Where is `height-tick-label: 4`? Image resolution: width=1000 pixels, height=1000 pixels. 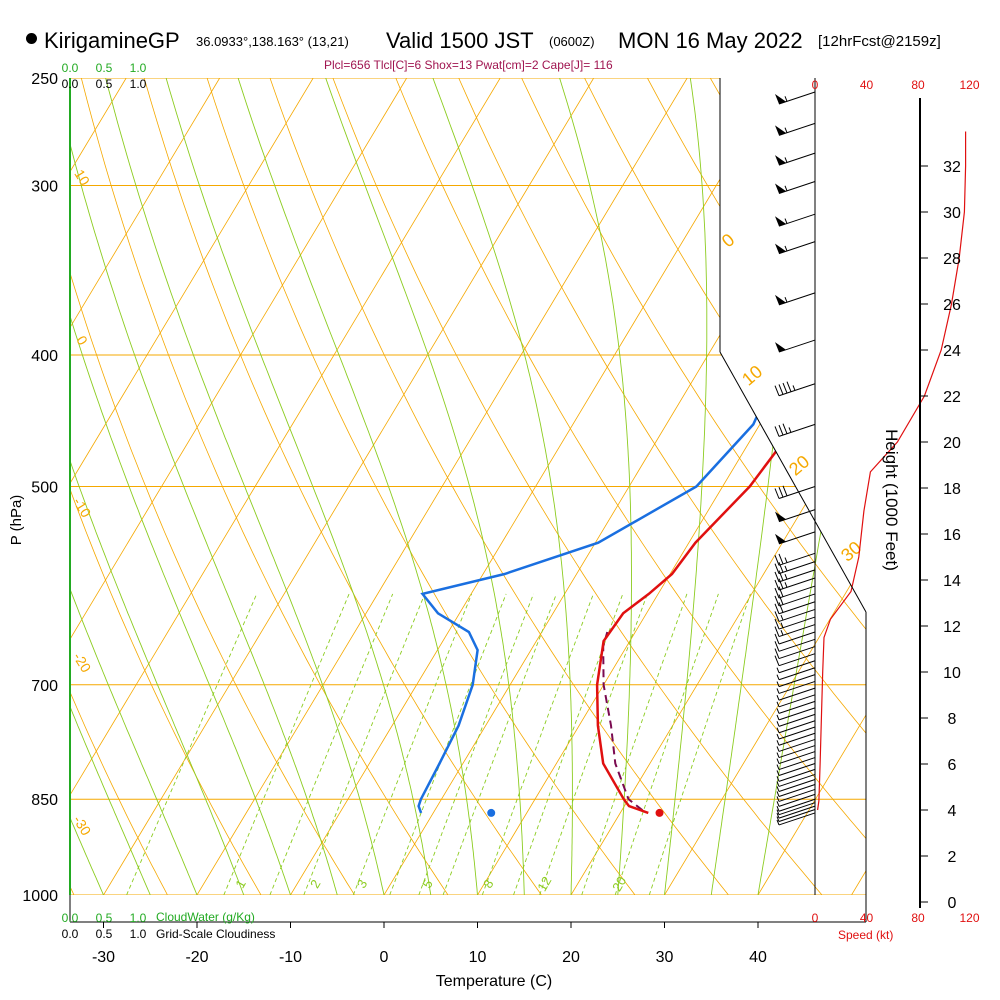
height-tick-label: 4 is located at coordinates (952, 811).